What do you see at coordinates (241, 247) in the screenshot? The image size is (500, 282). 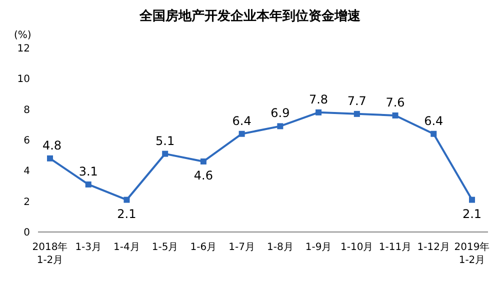 I see `x-tick-label: 1-7月` at bounding box center [241, 247].